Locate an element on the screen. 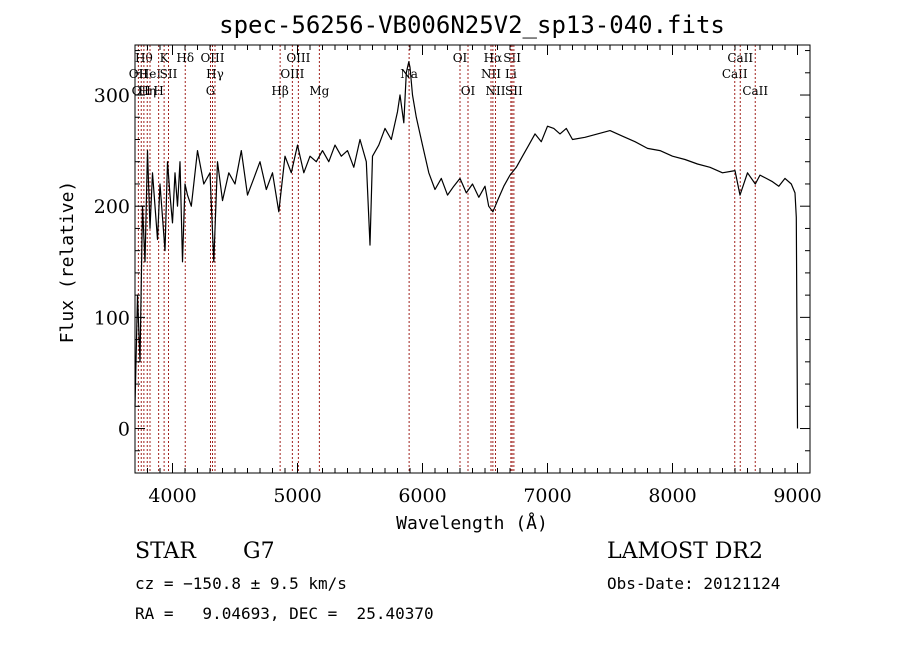  spectral-line-label-15: Mg is located at coordinates (319, 91).